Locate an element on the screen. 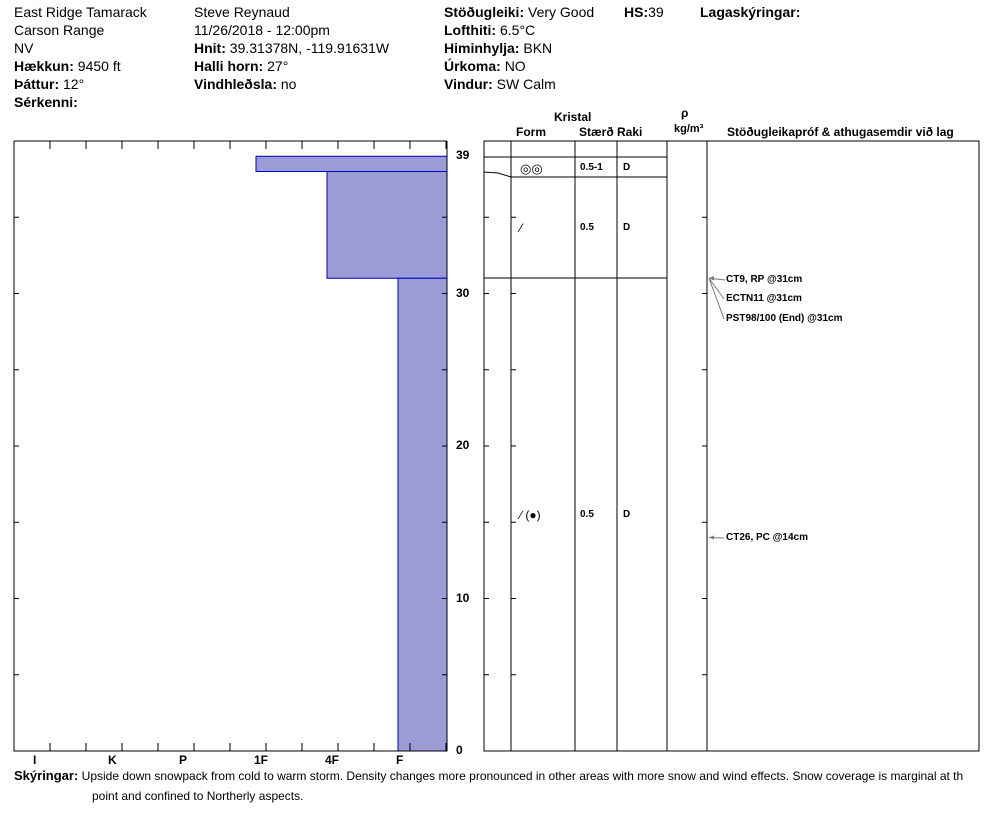 Image resolution: width=994 pixels, height=840 pixels. sky: Himinhylja: BKN is located at coordinates (498, 48).